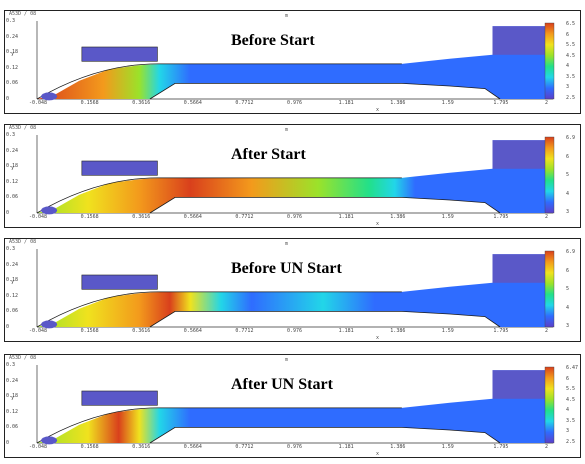 Image resolution: width=585 pixels, height=464 pixels. Describe the element at coordinates (49, 440) in the screenshot. I see `nose-bump` at that location.